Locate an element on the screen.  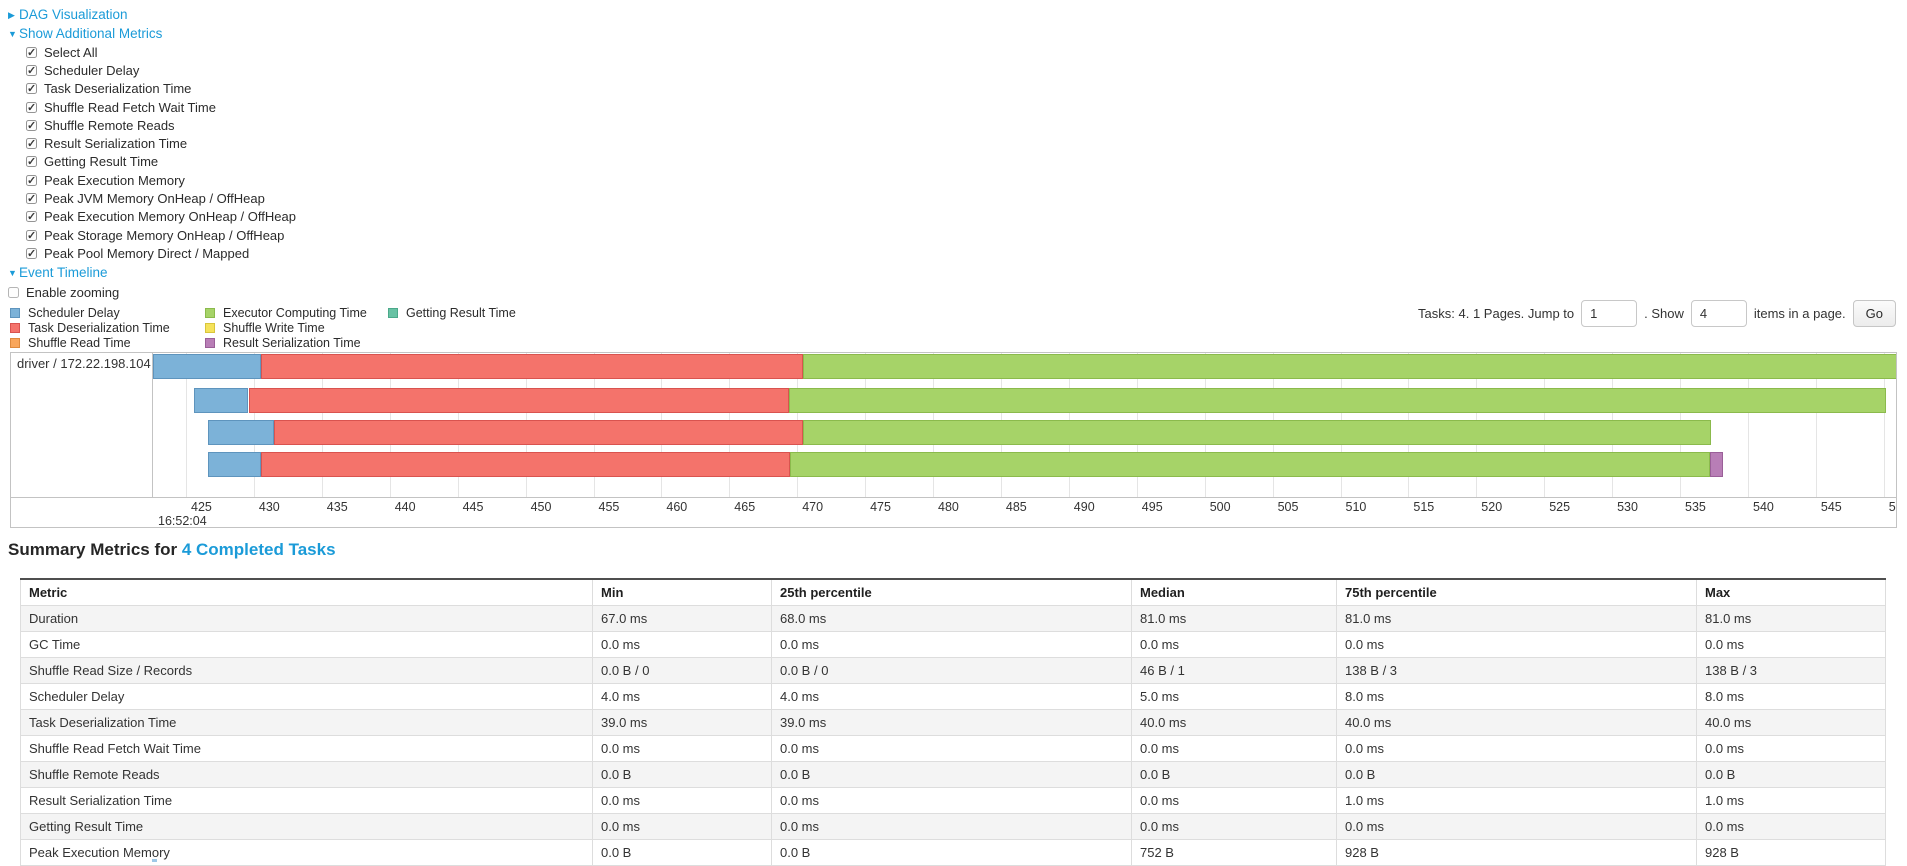
event-timeline-link: Event Timeline is located at coordinates (63, 272).